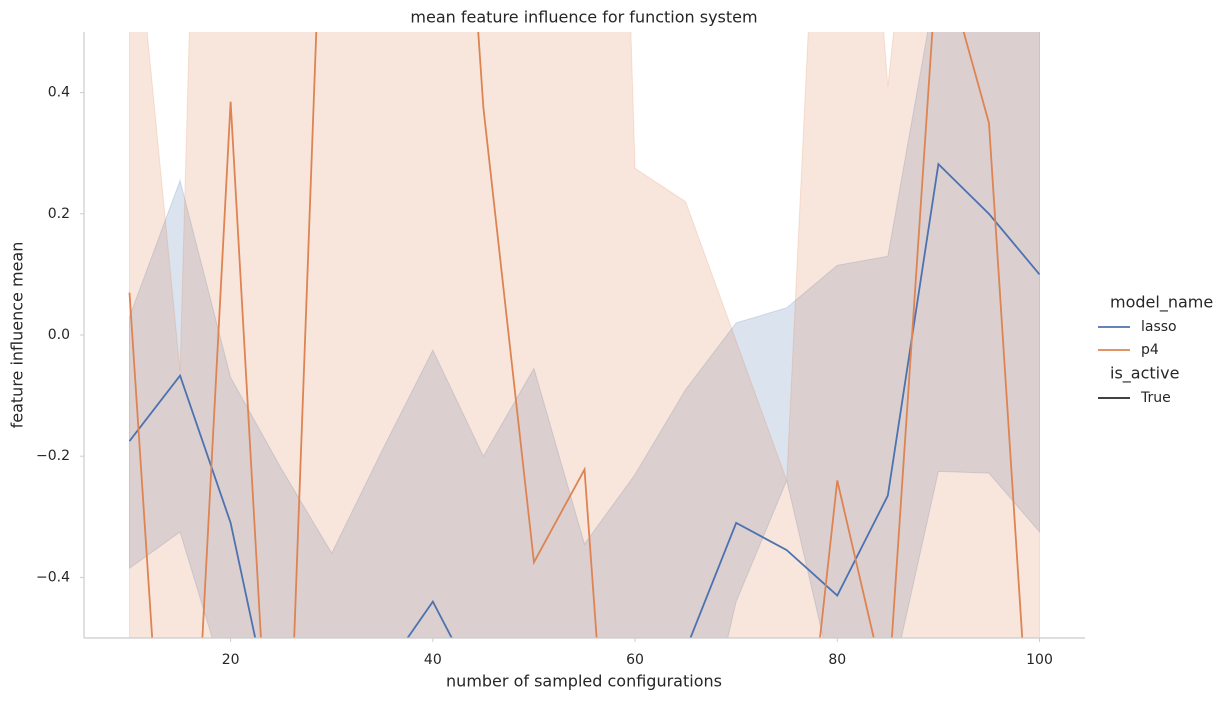  I want to click on x-tick-label: 60, so click(635, 660).